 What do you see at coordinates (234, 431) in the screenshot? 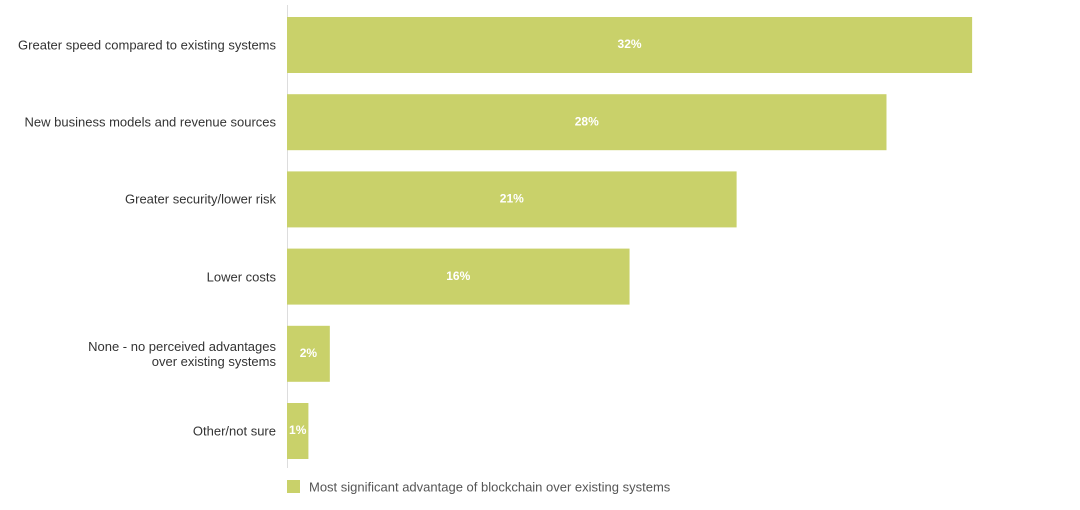
I see `category-label: Other/not sure` at bounding box center [234, 431].